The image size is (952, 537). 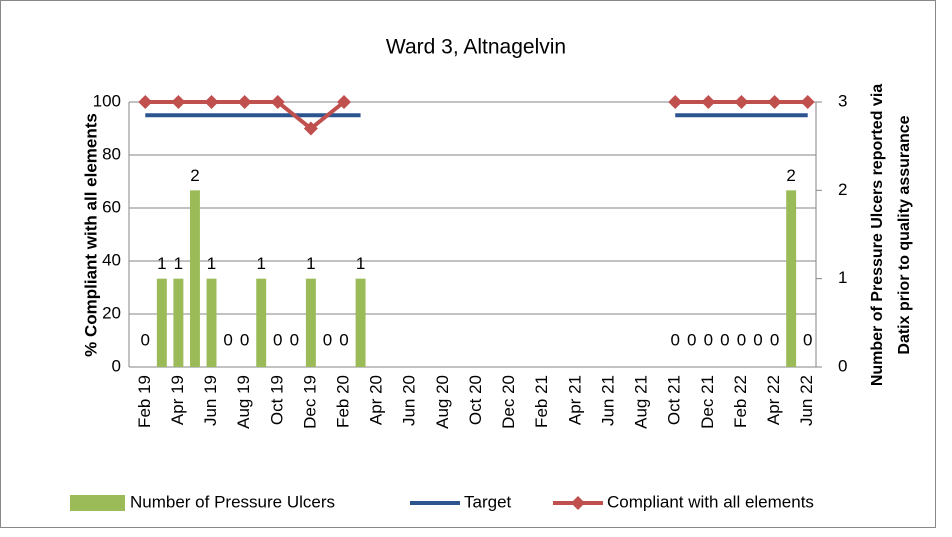 I want to click on y2-tick-label: 3, so click(x=842, y=100).